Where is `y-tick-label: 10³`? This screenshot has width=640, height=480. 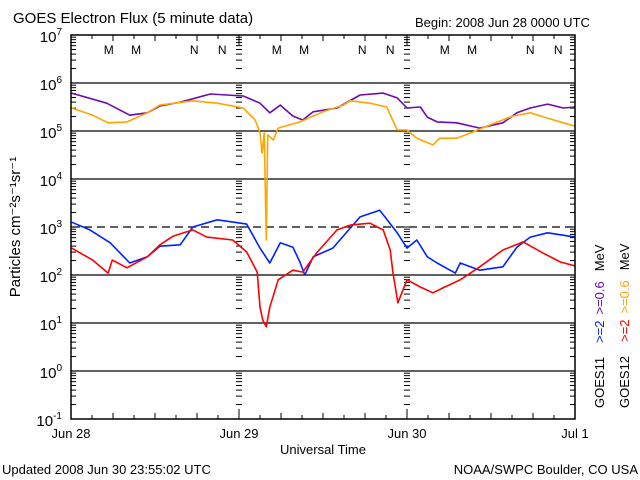
y-tick-label: 10³ is located at coordinates (51, 228).